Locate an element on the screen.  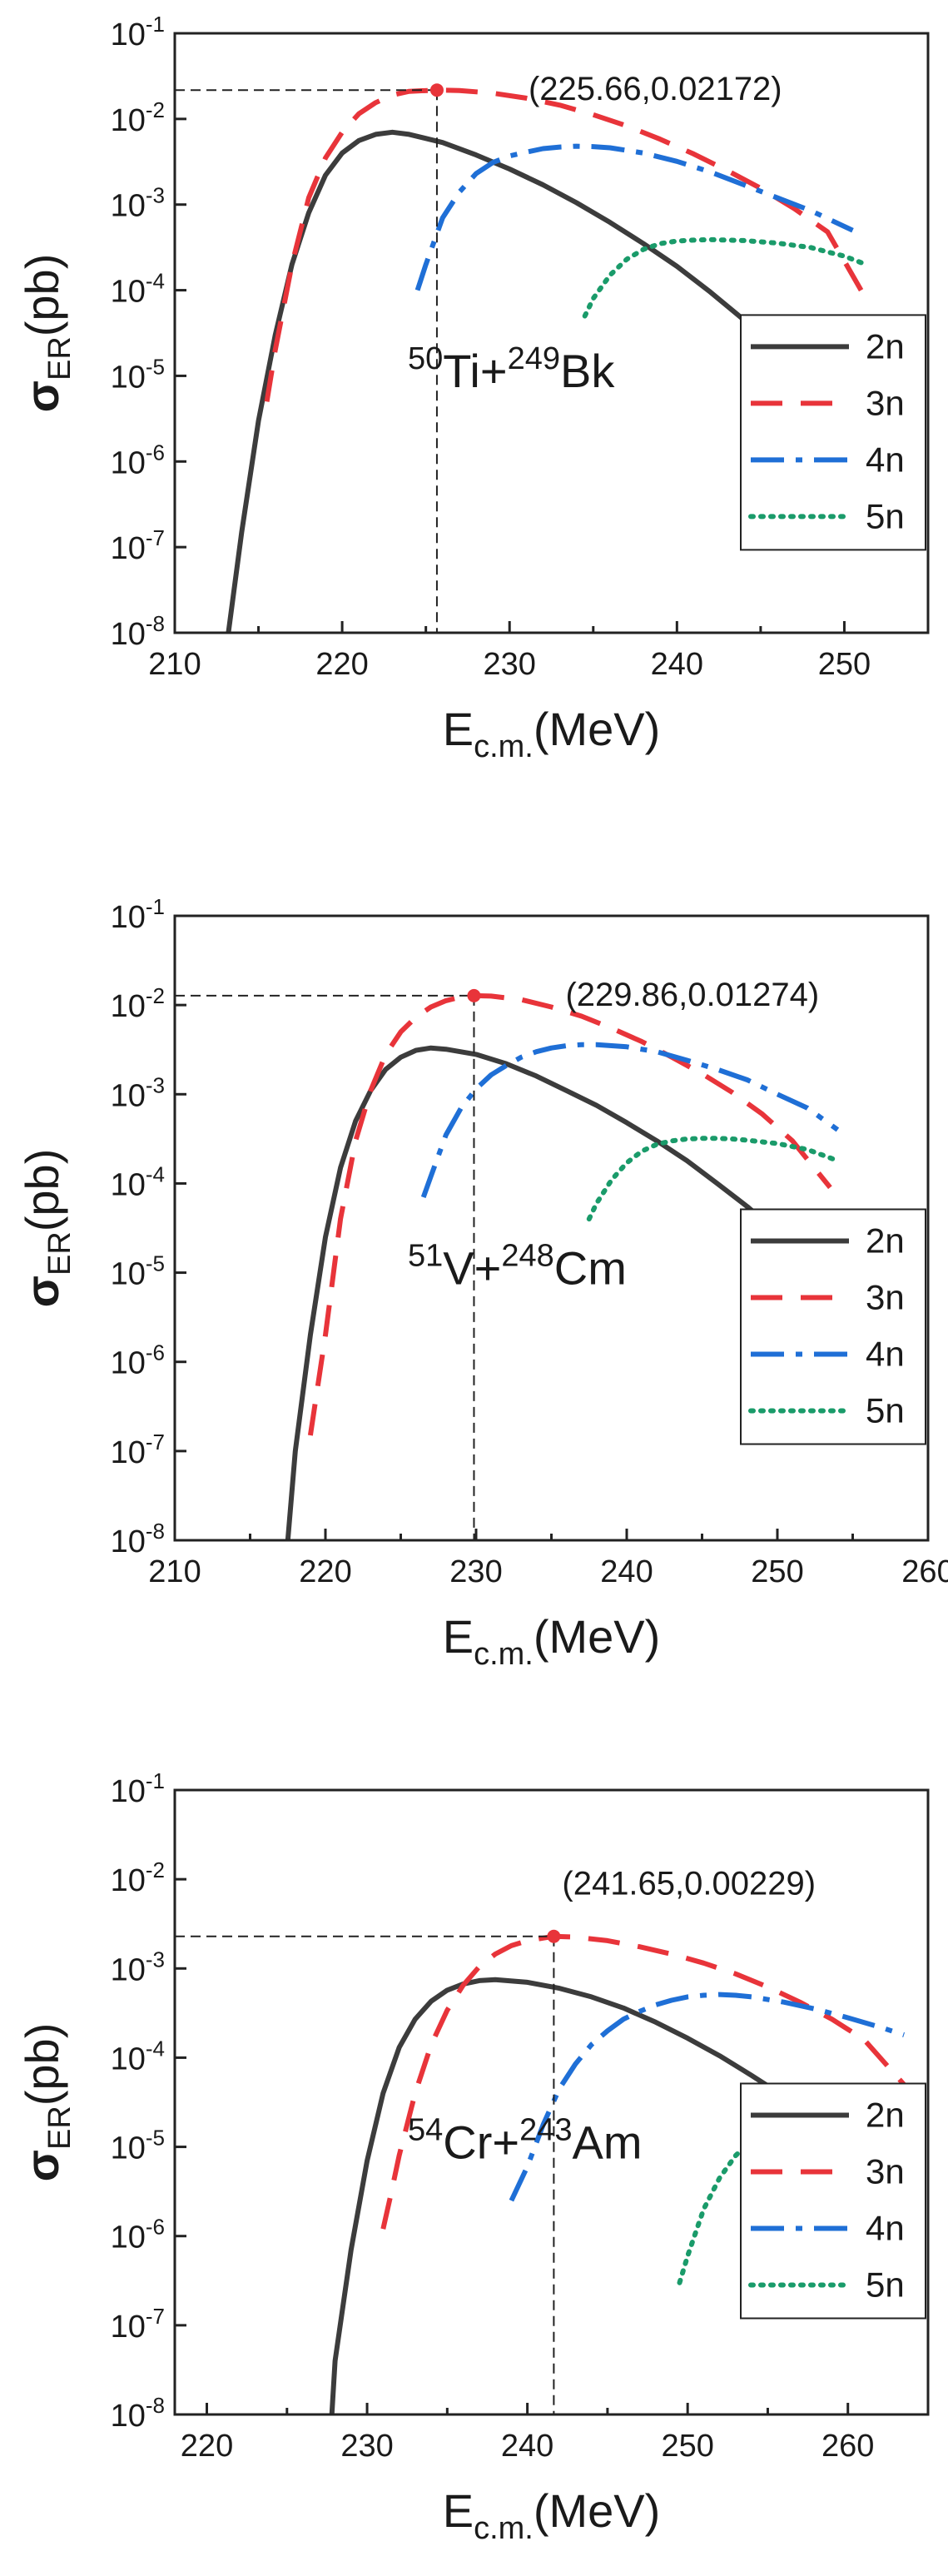
reaction-label: 54Cr+243Am is located at coordinates (525, 2141).